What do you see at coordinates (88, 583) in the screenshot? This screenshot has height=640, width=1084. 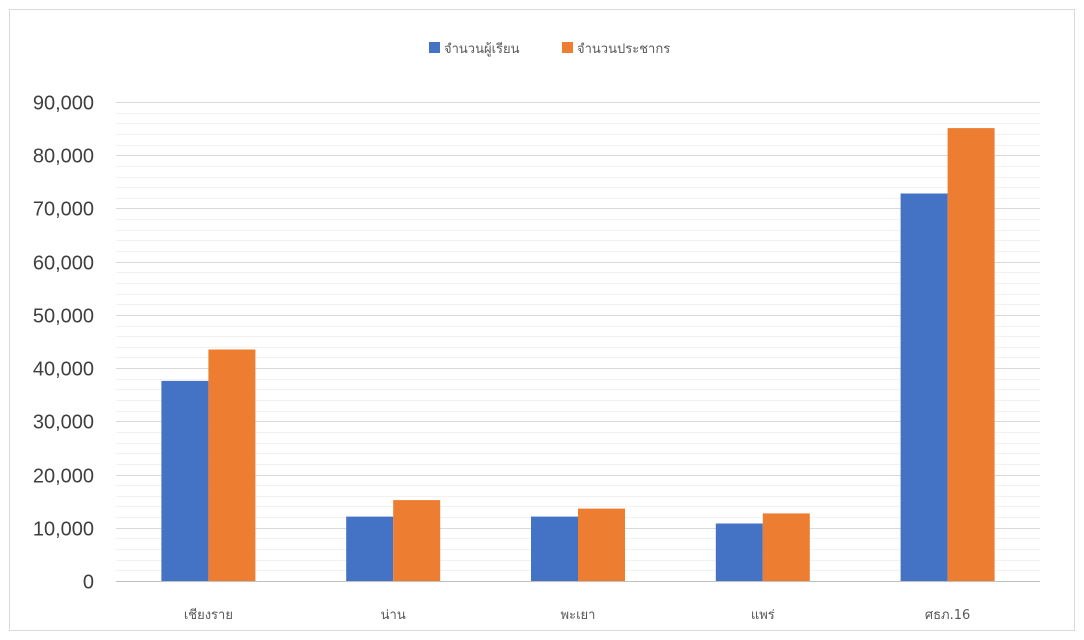 I see `y-tick-label: 0` at bounding box center [88, 583].